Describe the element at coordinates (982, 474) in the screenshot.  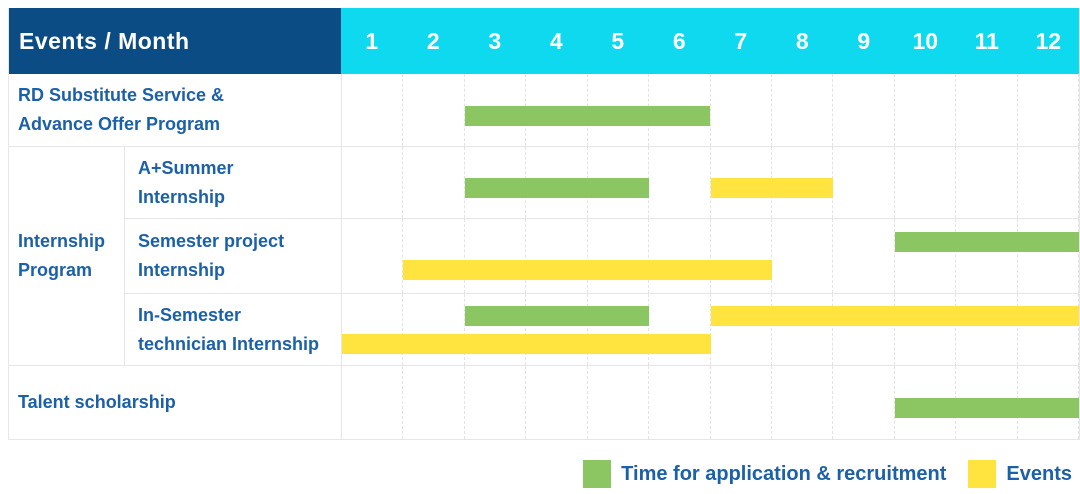
I see `yellow-swatch-icon` at that location.